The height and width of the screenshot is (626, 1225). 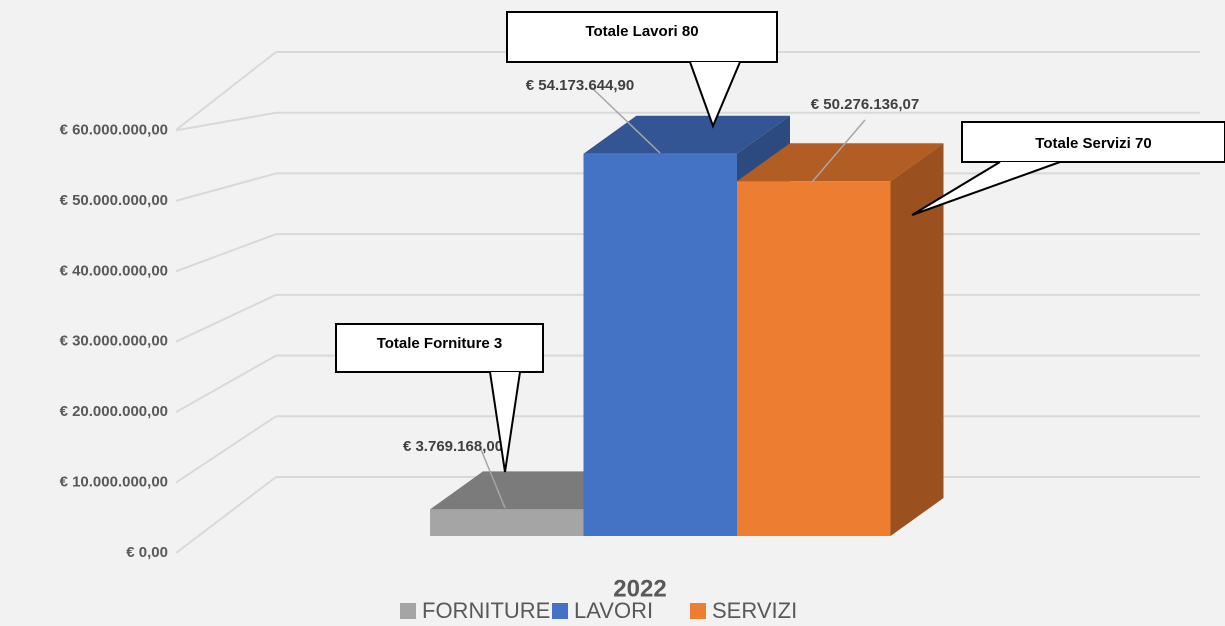 I want to click on y-tick-label: € 50.000.000,00, so click(x=114, y=200).